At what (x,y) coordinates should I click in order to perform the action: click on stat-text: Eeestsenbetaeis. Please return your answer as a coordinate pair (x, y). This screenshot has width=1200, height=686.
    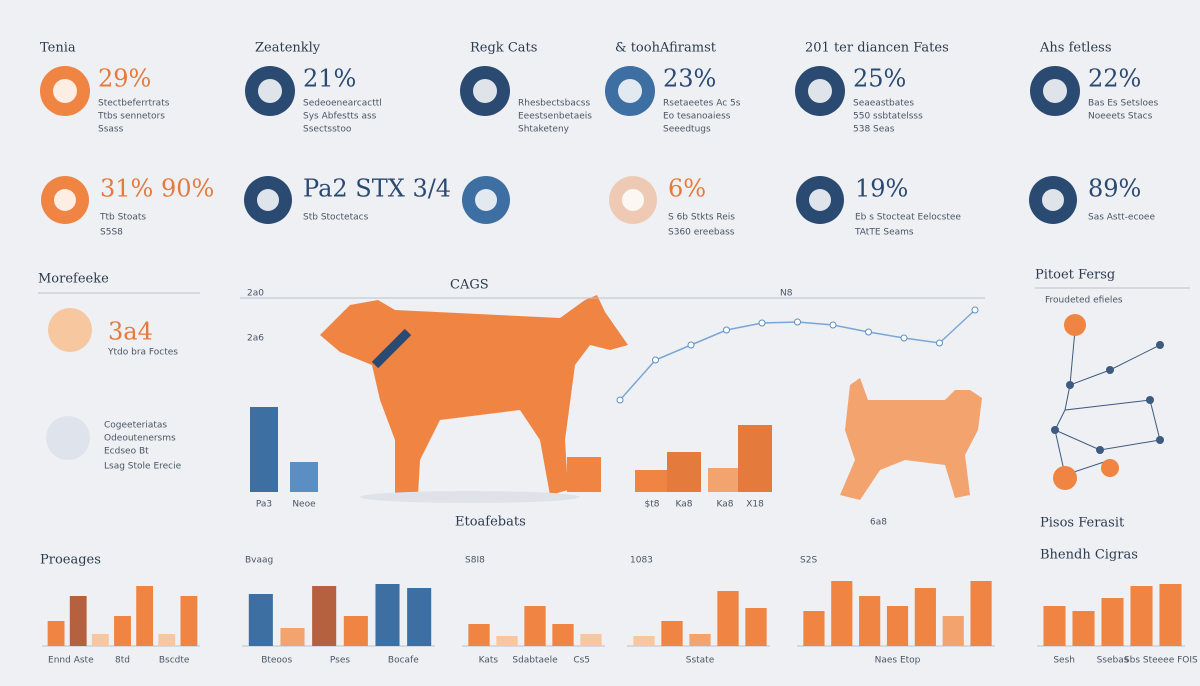
    Looking at the image, I should click on (555, 117).